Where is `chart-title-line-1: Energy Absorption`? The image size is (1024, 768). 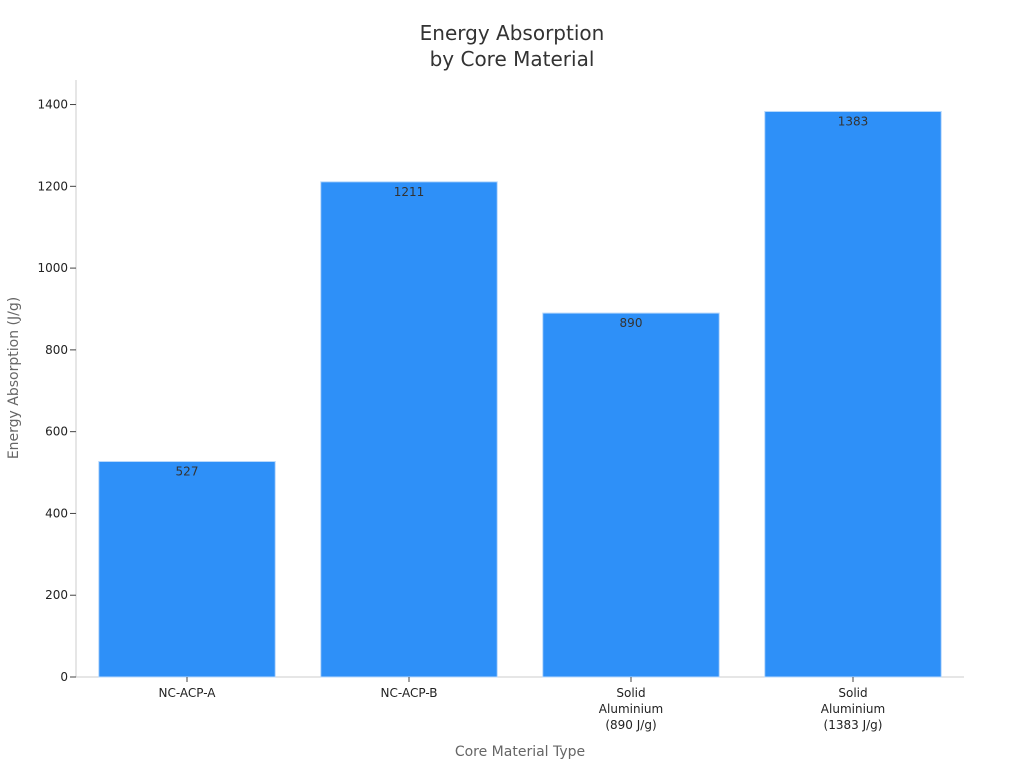
chart-title-line-1: Energy Absorption is located at coordinates (512, 33).